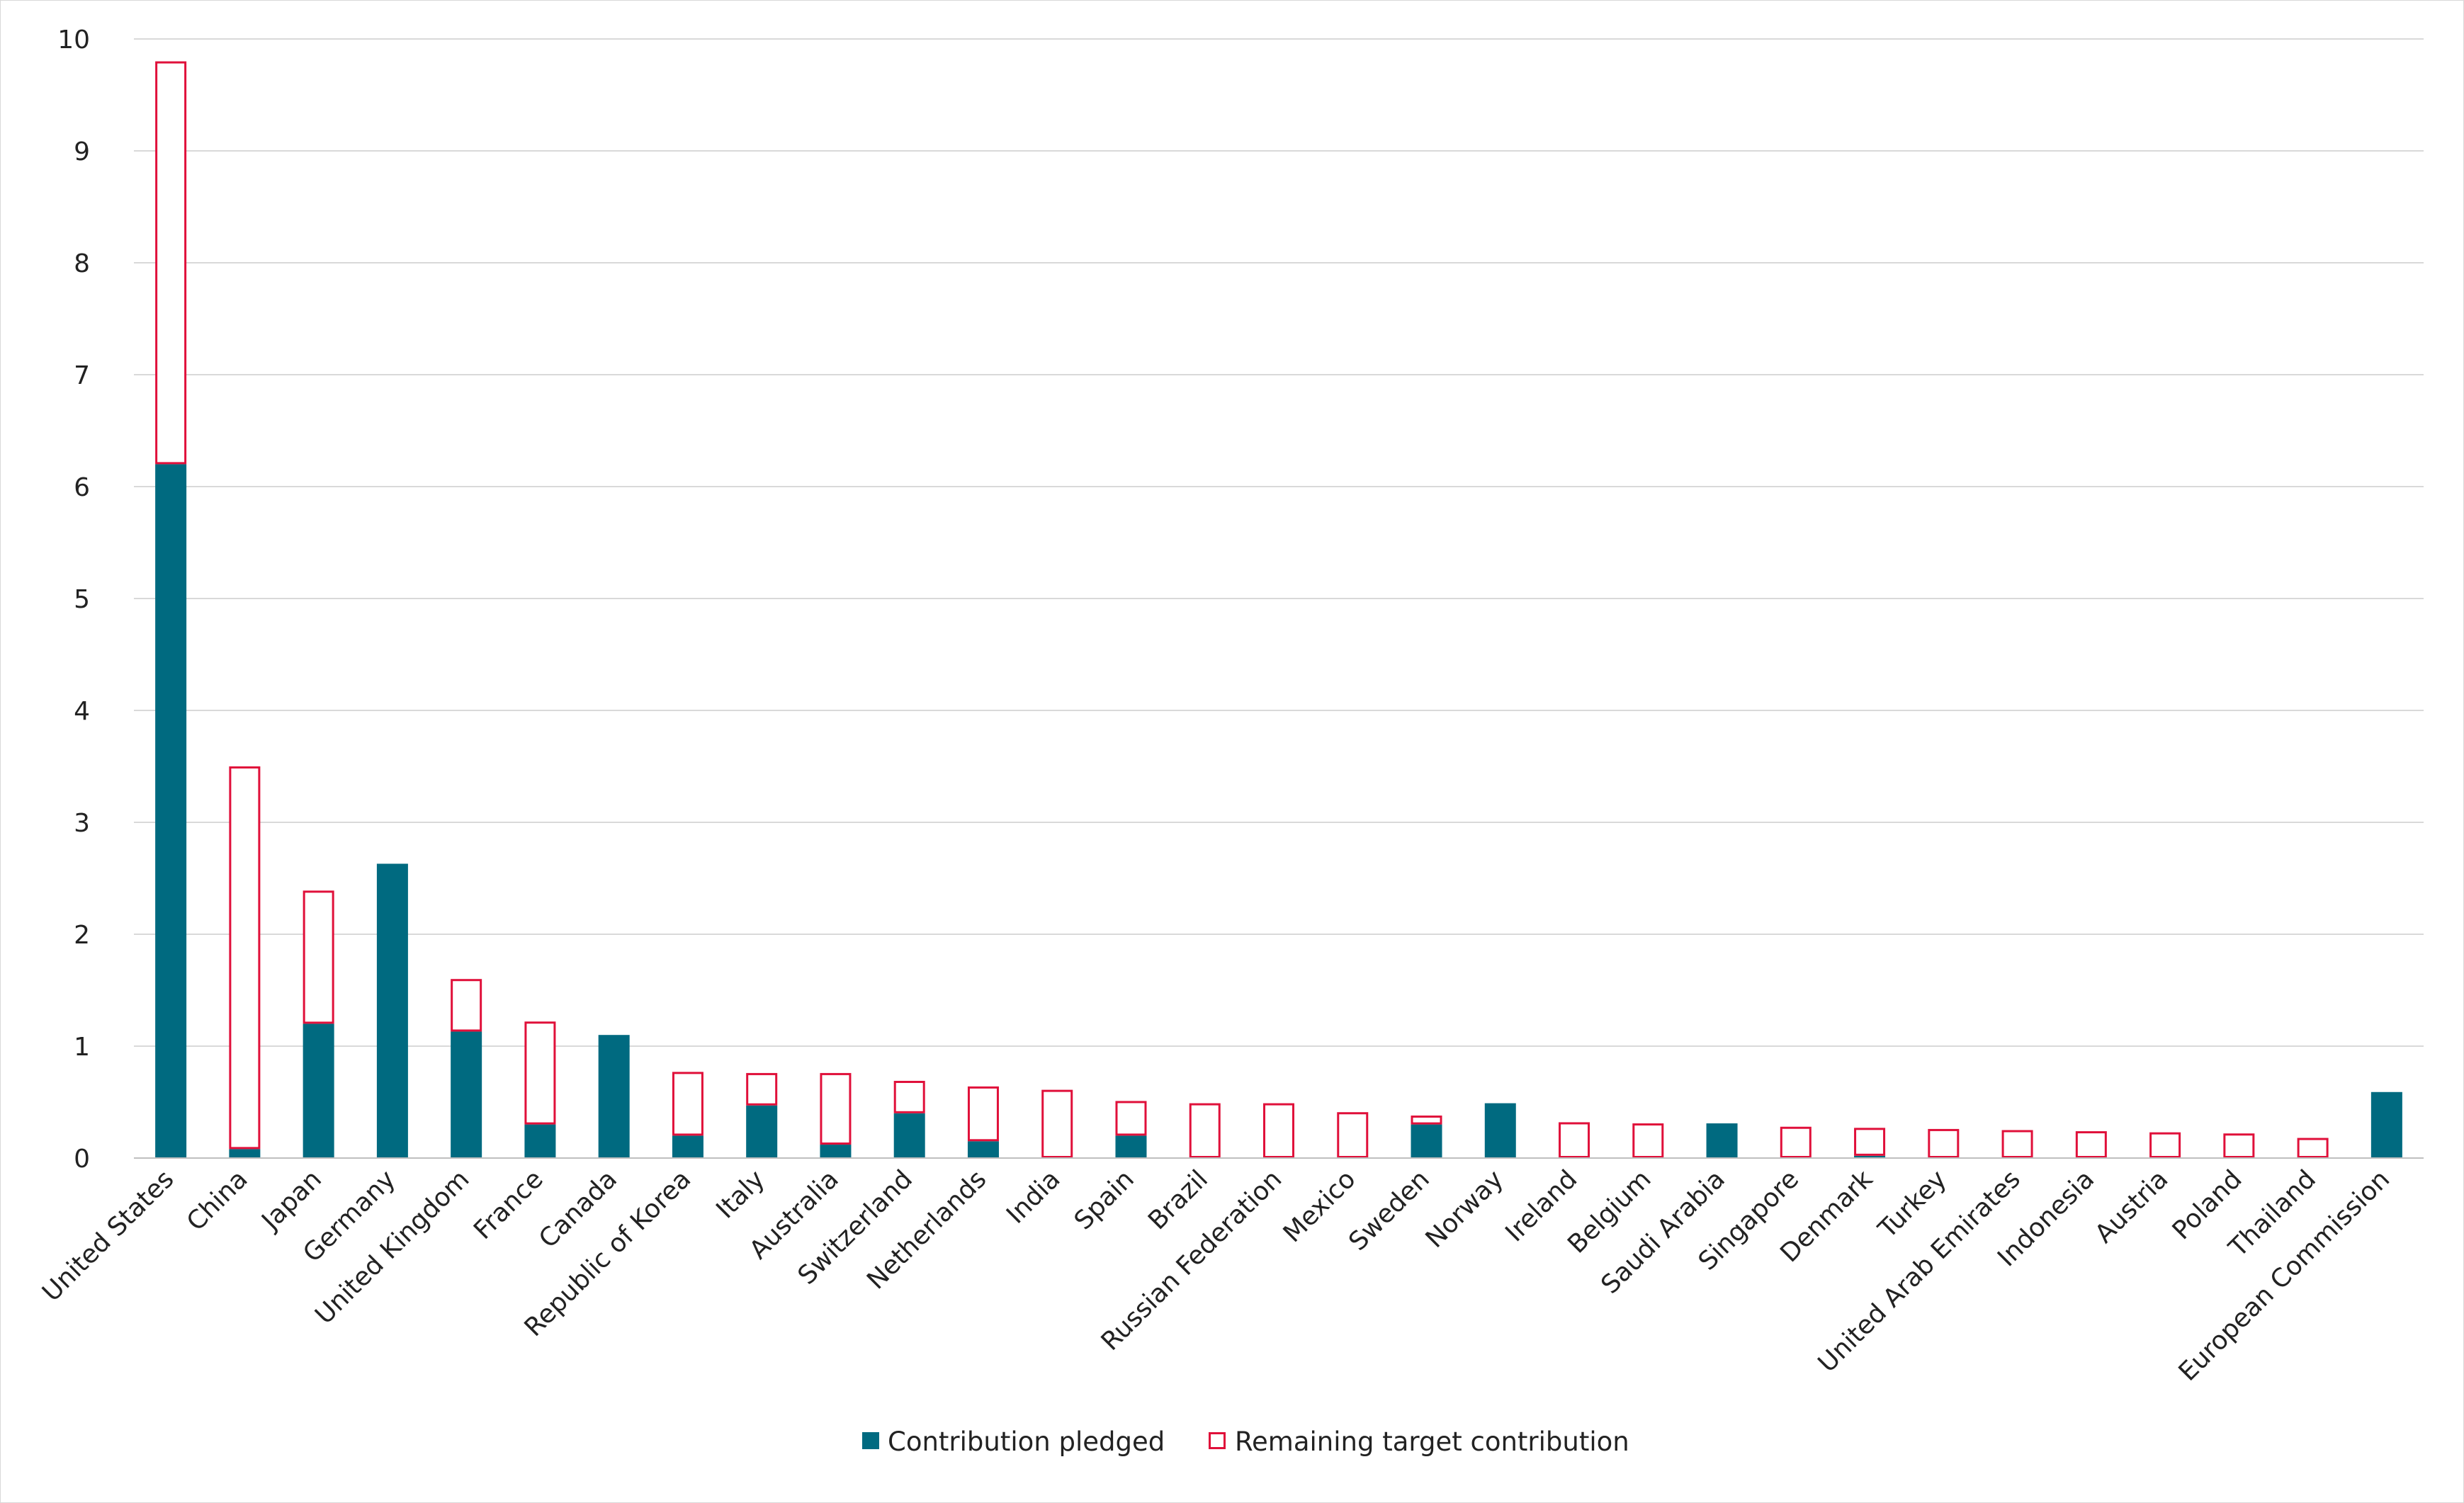  What do you see at coordinates (291, 1200) in the screenshot?
I see `x-tick-label: Japan` at bounding box center [291, 1200].